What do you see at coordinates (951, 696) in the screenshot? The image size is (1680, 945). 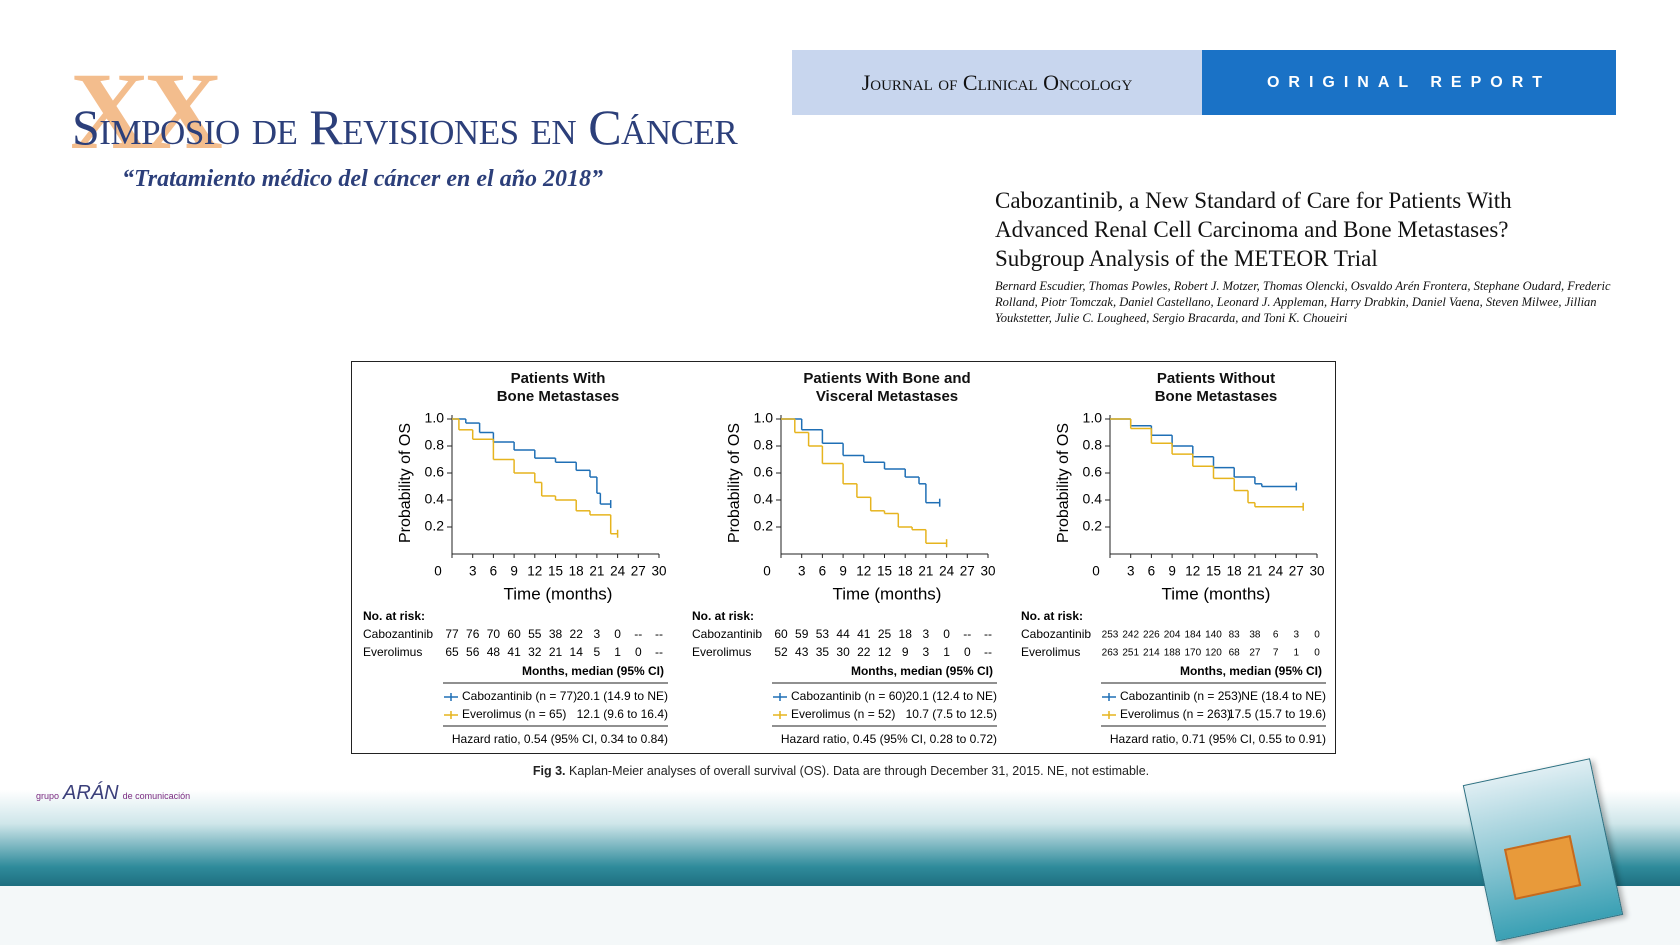 I see `legend-median: 20.1 (12.4 to NE)` at bounding box center [951, 696].